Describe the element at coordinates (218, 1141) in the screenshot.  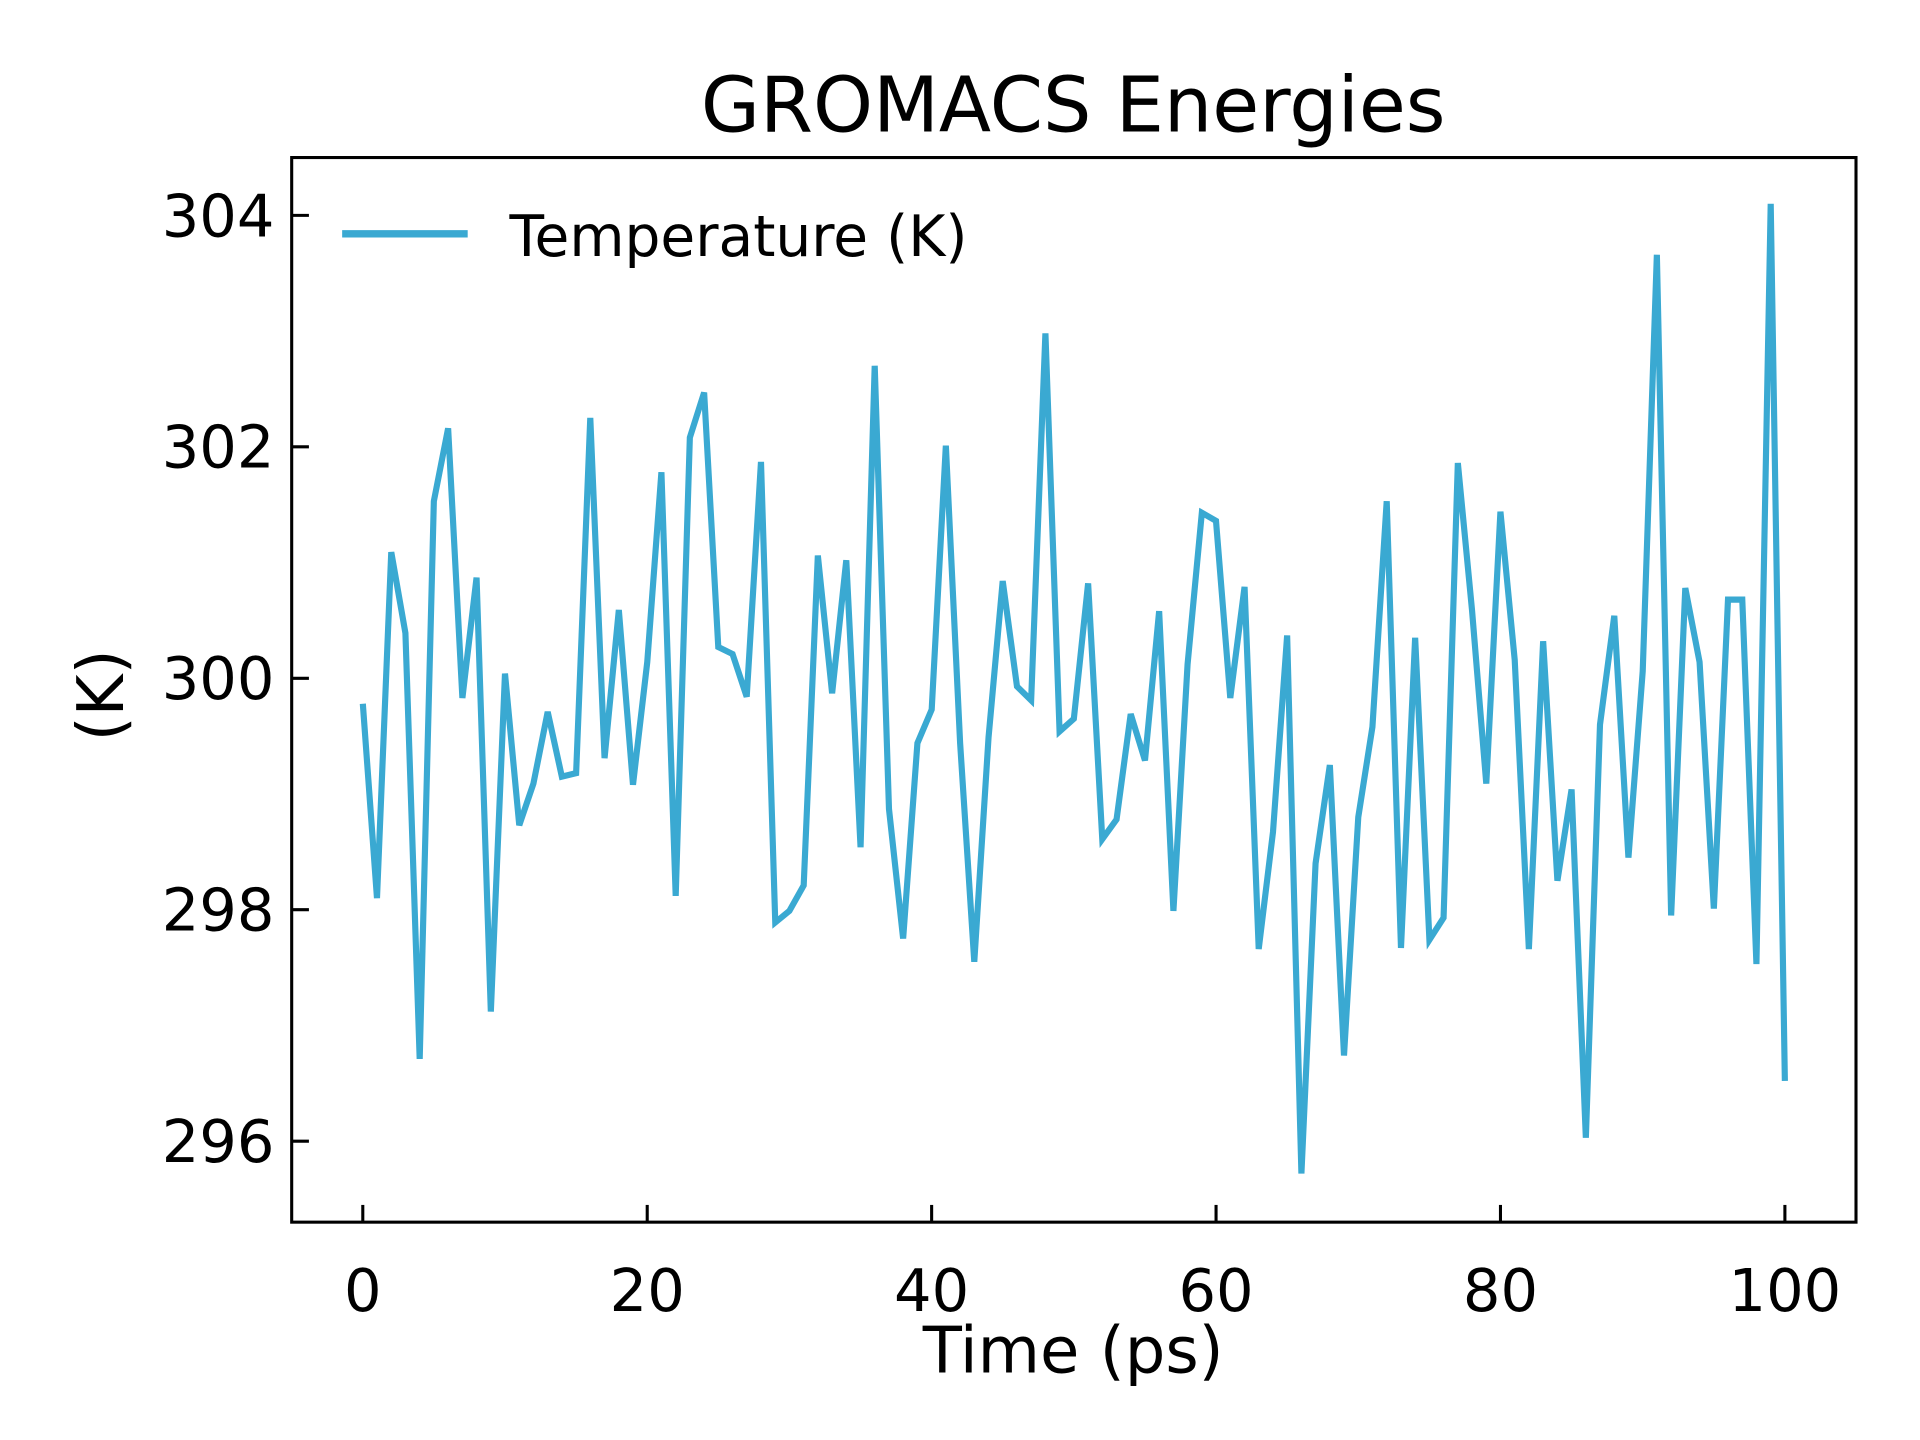
I see `y-tick-label: 296` at that location.